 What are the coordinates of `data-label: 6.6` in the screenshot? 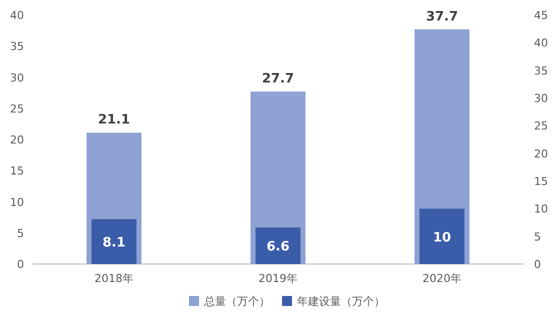 It's located at (278, 247).